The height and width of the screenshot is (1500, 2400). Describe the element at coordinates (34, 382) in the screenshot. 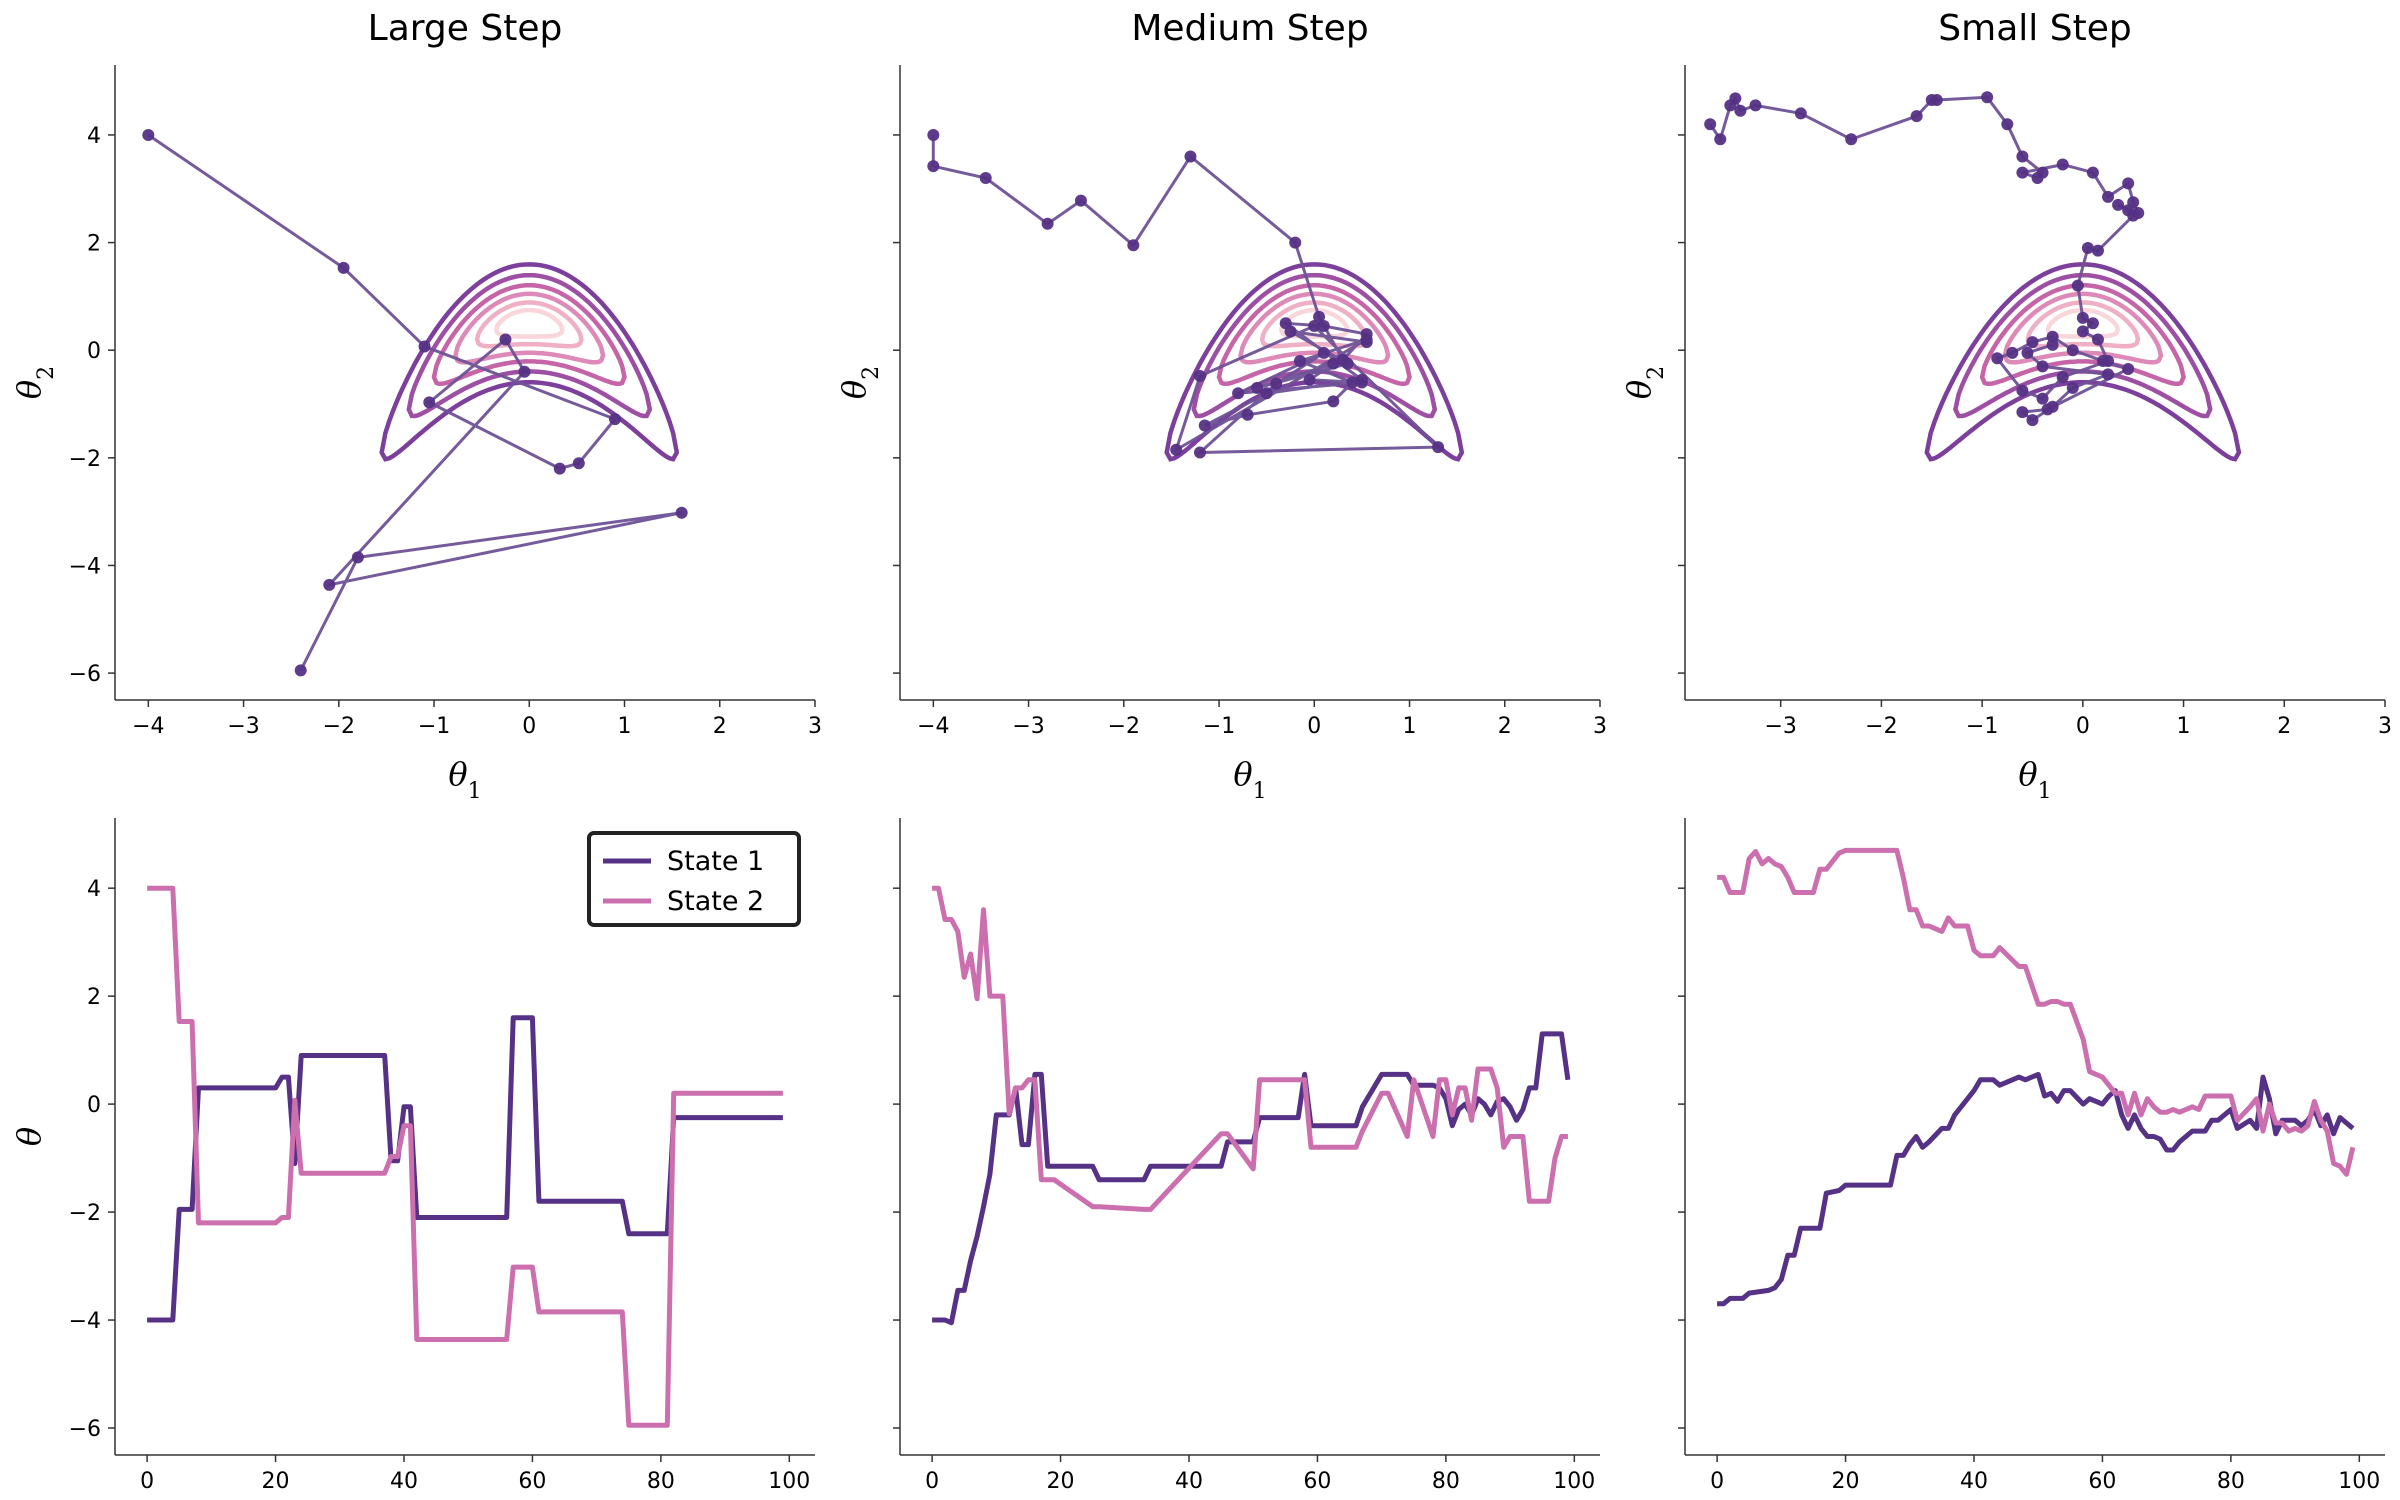

I see `y-axis-label: θ2` at that location.